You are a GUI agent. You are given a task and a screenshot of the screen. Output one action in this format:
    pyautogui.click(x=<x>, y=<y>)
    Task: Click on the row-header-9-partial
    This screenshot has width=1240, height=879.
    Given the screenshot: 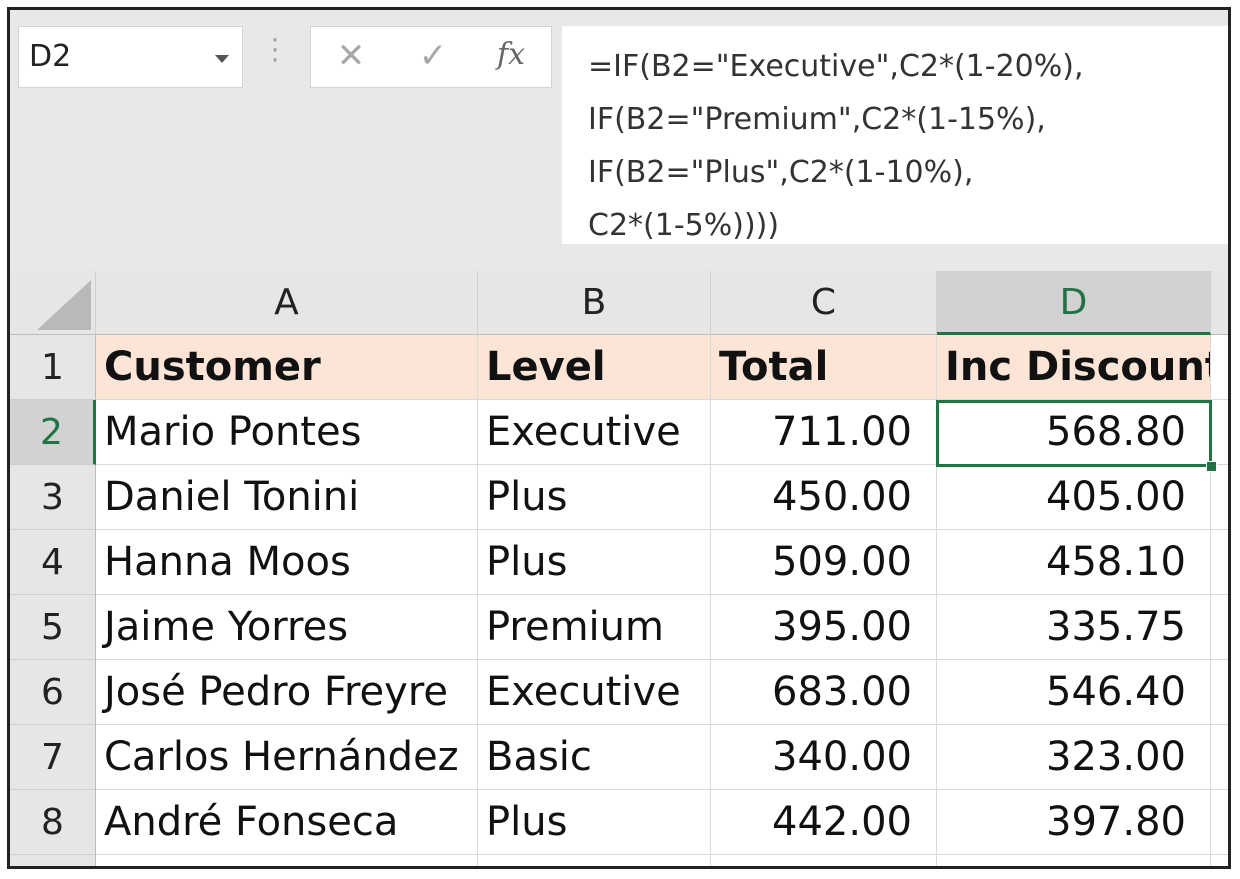 What is the action you would take?
    pyautogui.click(x=53, y=860)
    